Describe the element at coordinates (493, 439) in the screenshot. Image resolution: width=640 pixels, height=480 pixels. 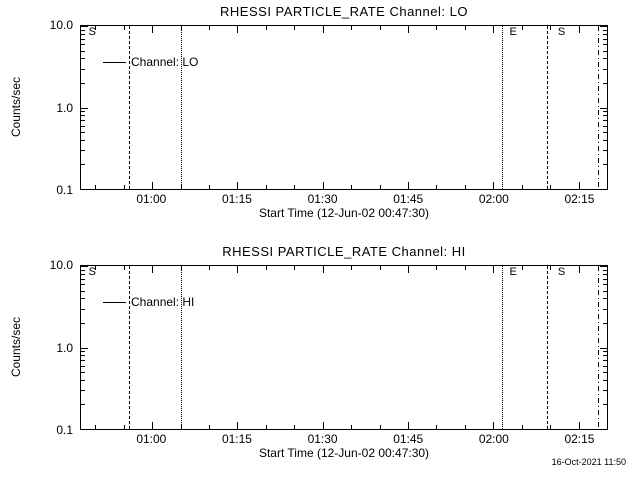
I see `x-tick-label: 02:00` at that location.